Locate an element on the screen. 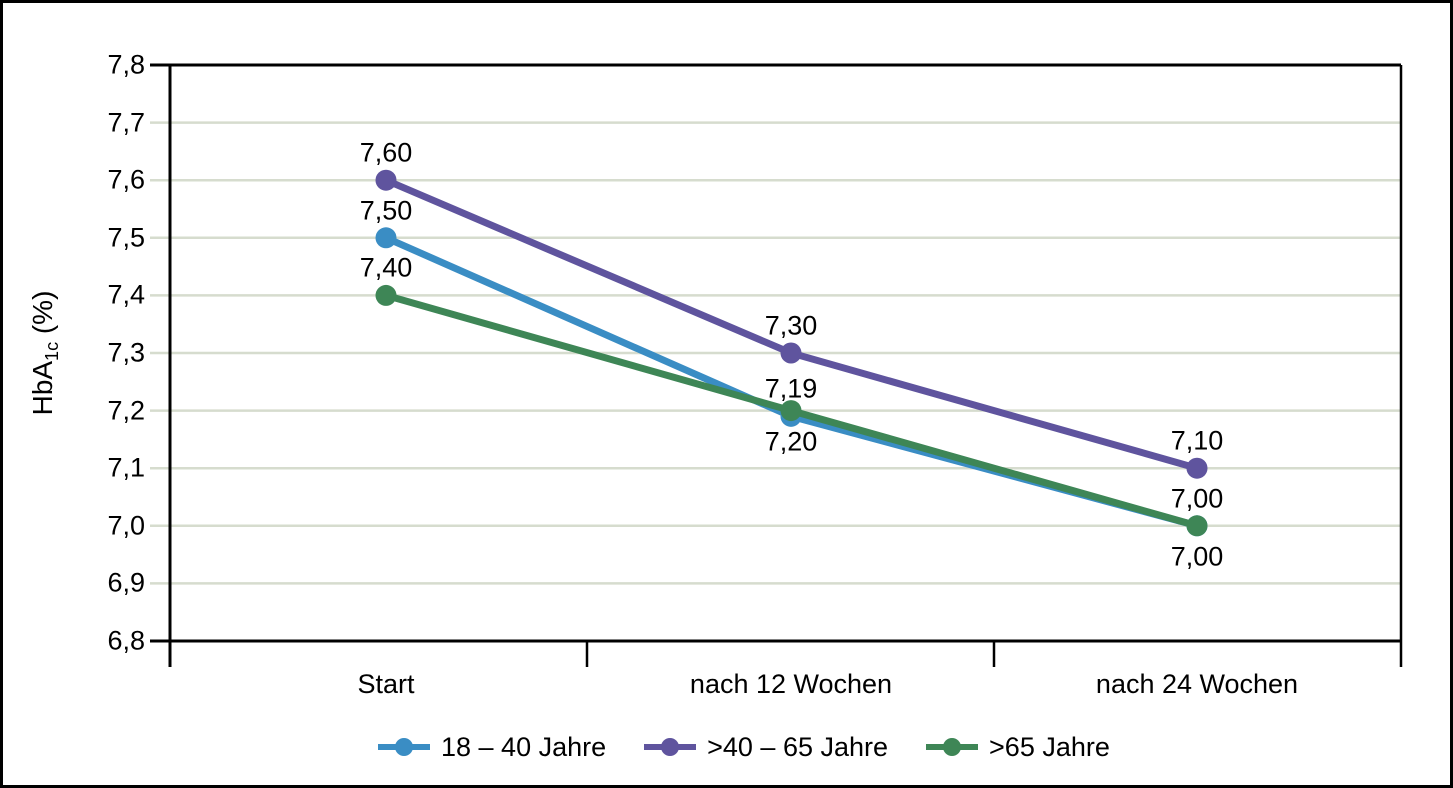  y-tick-label: 7,8 is located at coordinates (126, 64).